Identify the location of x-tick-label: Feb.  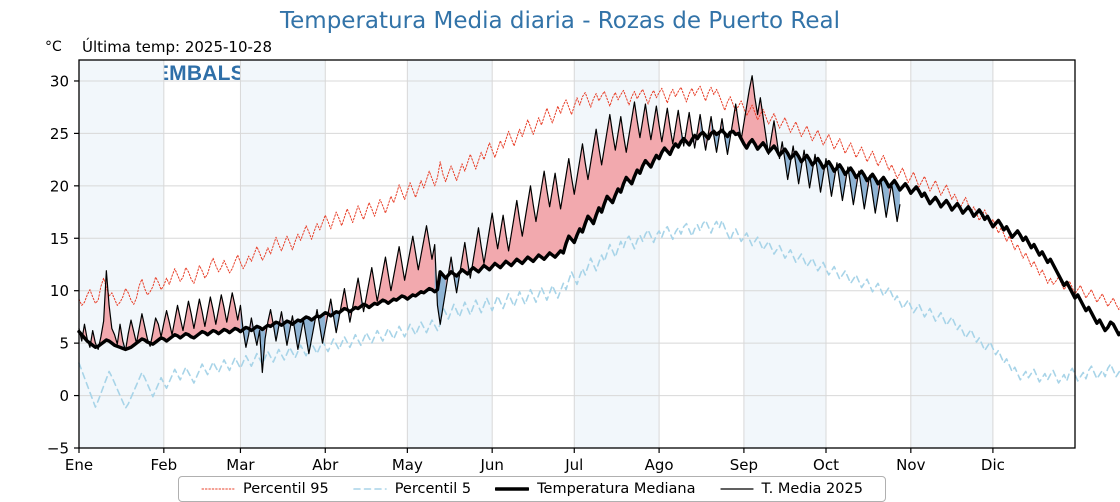
(164, 465).